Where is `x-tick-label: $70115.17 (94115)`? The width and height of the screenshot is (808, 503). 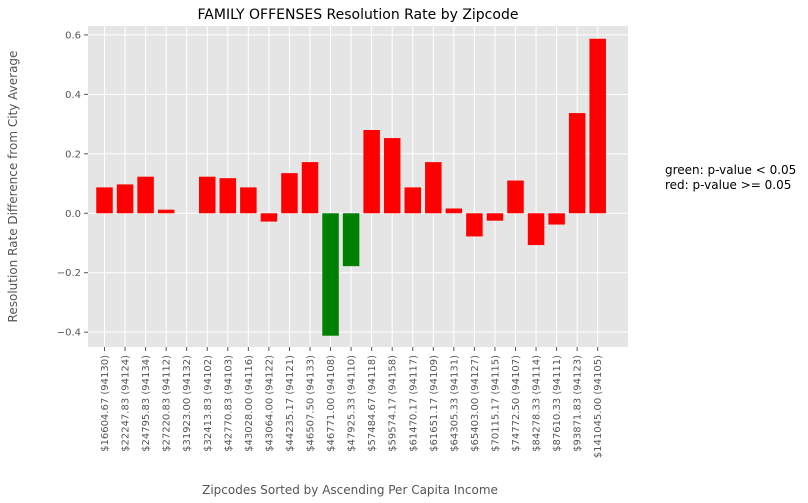 x-tick-label: $70115.17 (94115) is located at coordinates (495, 403).